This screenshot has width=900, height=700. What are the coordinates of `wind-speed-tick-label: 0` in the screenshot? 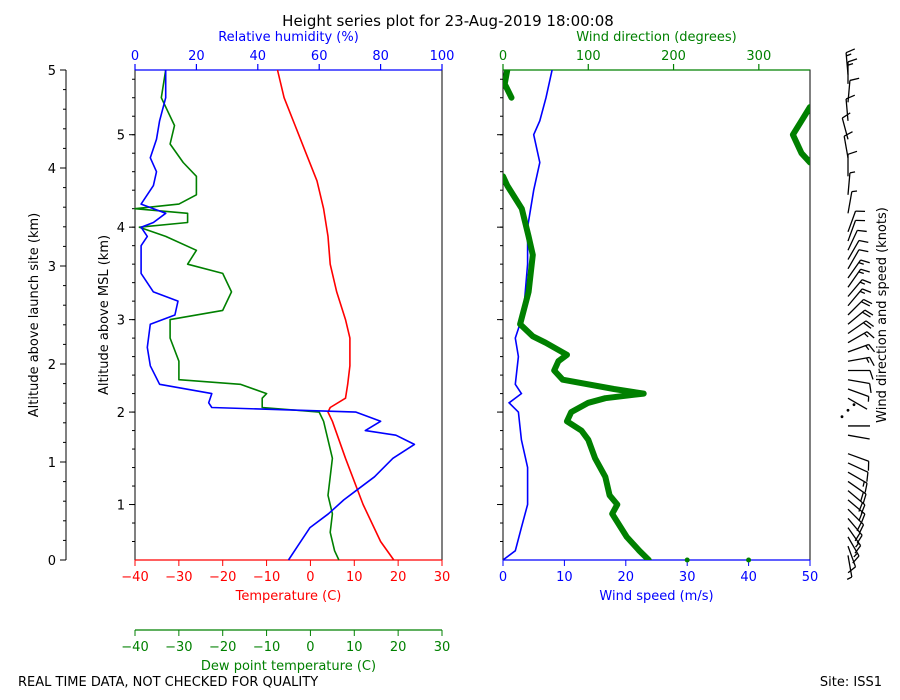 It's located at (503, 577).